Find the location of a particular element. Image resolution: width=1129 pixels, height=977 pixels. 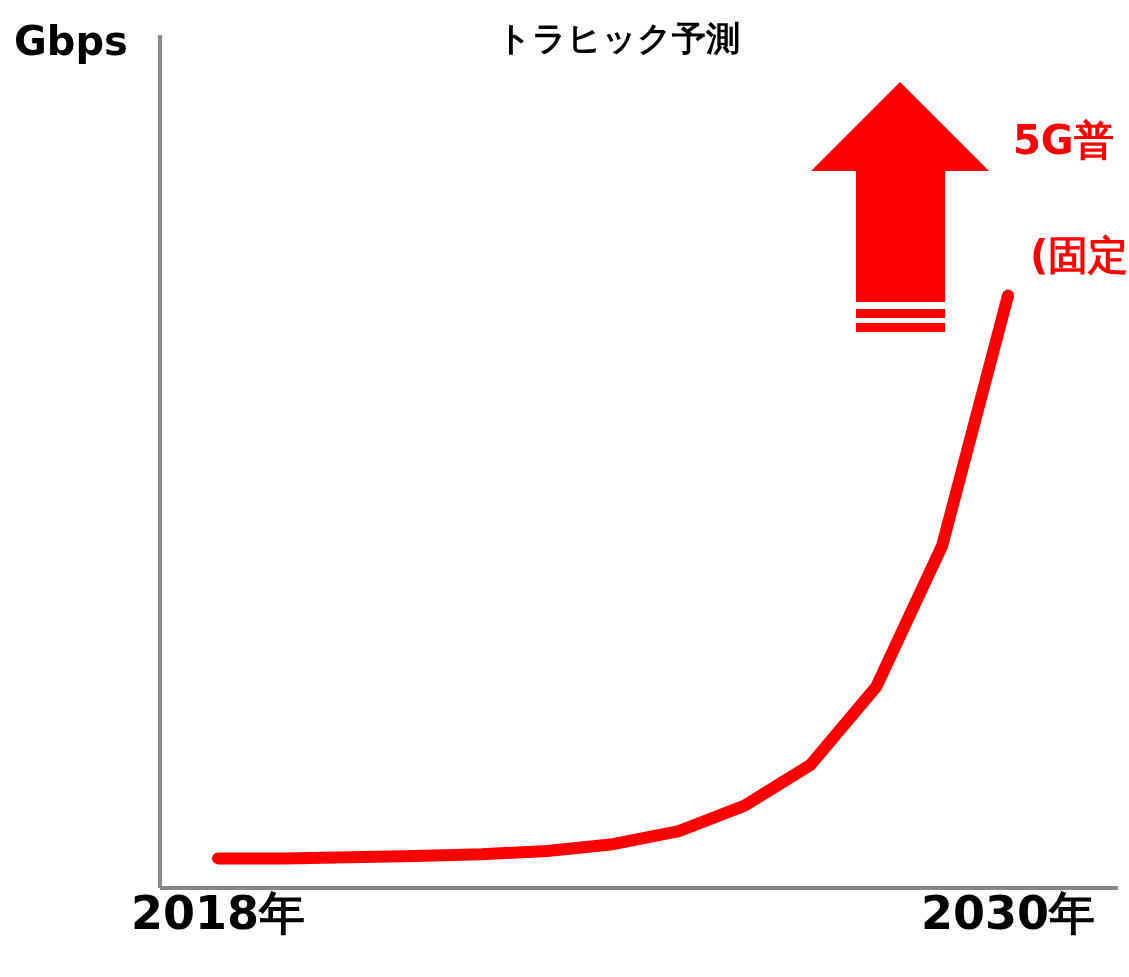

chart-title: トラヒック予測 is located at coordinates (618, 38).